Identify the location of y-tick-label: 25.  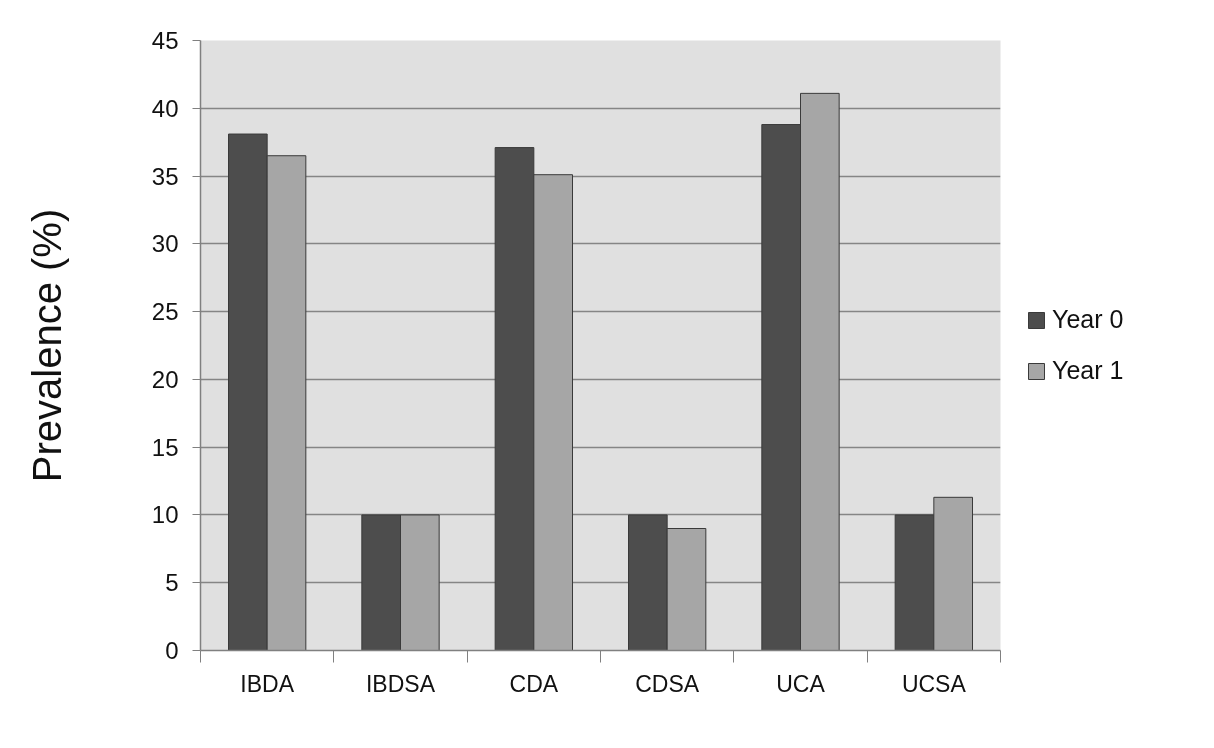
(165, 312).